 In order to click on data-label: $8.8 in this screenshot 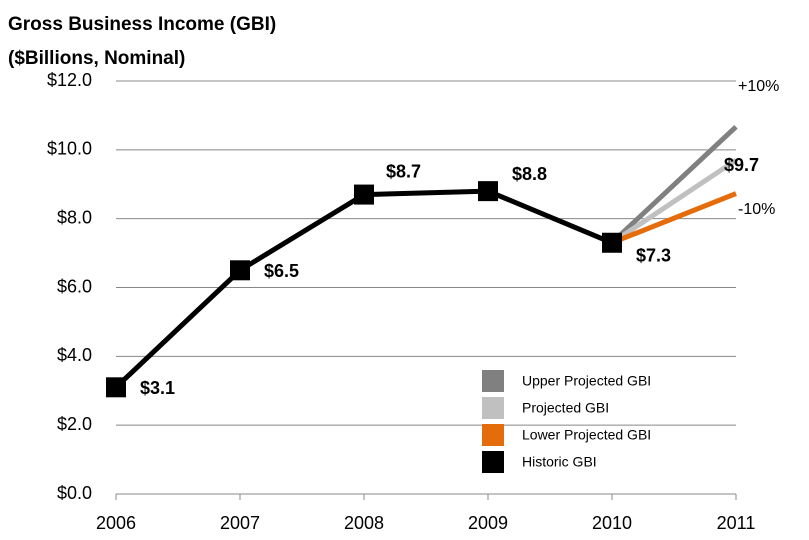, I will do `click(529, 174)`.